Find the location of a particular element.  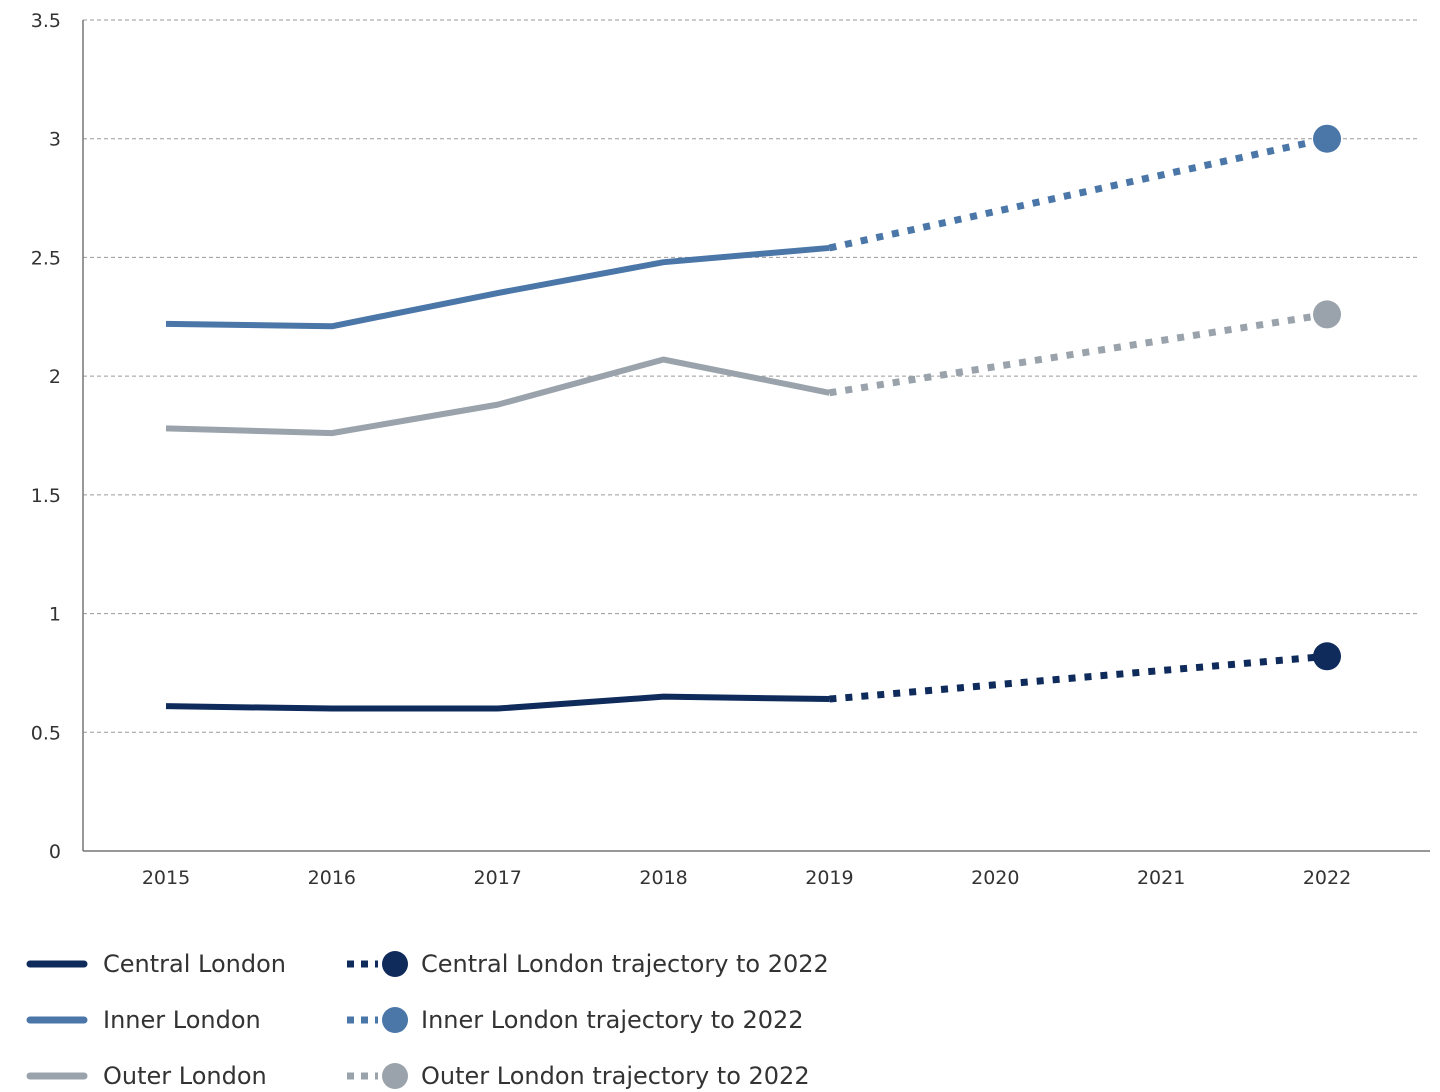

y-tick-label: 3 is located at coordinates (55, 140).